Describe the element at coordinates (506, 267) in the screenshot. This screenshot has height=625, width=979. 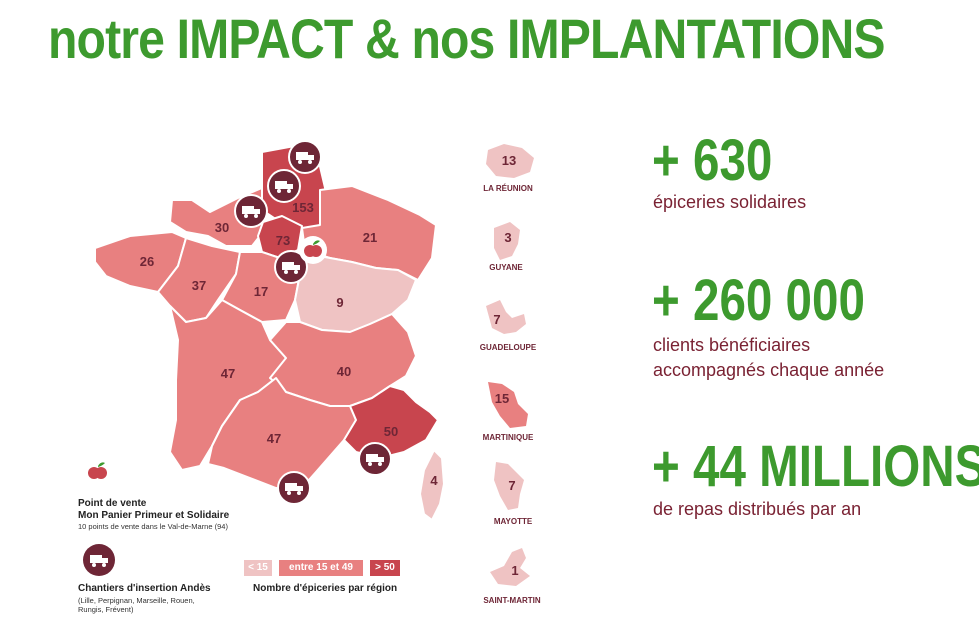
I see `territory-name-label: GUYANE` at that location.